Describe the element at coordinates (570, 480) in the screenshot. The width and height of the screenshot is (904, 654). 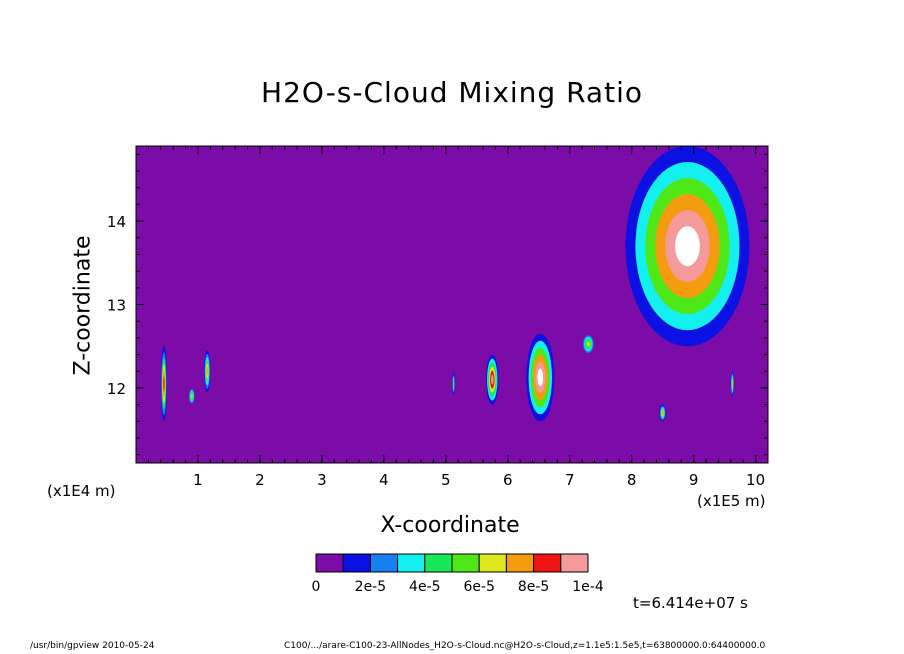
I see `x-tick-label: 7` at that location.